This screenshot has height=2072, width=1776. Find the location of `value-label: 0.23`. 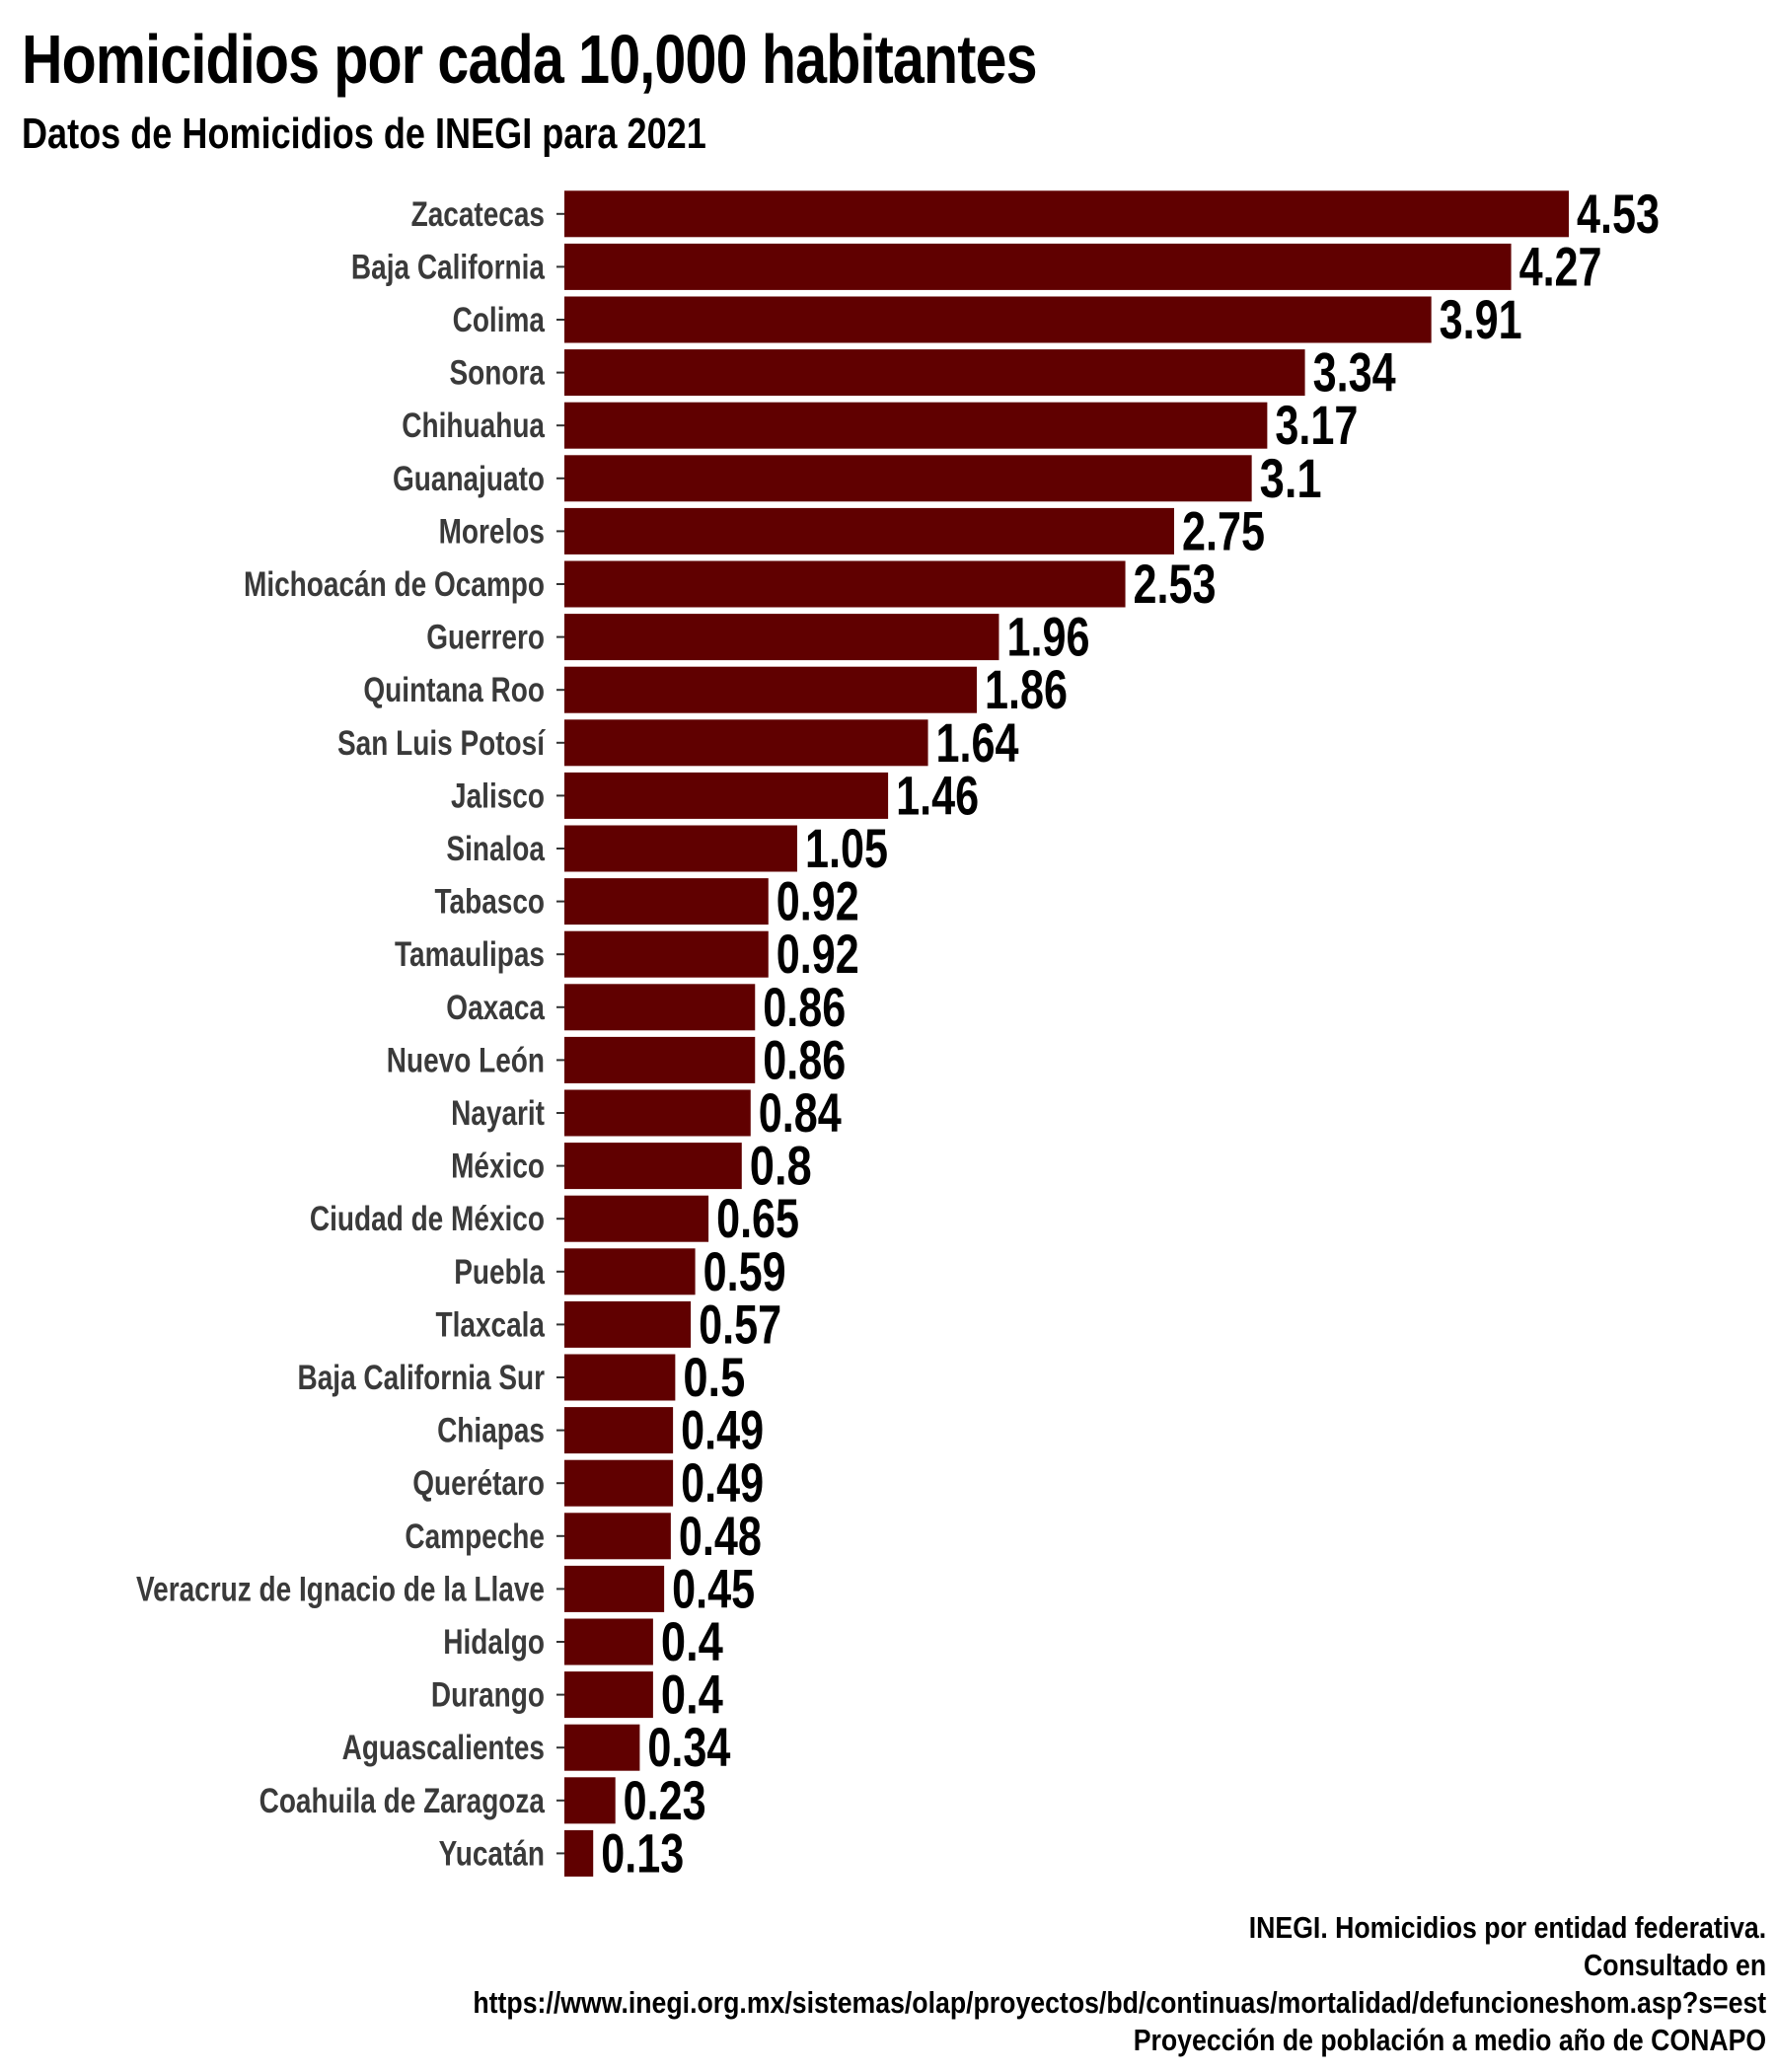

value-label: 0.23 is located at coordinates (665, 1800).